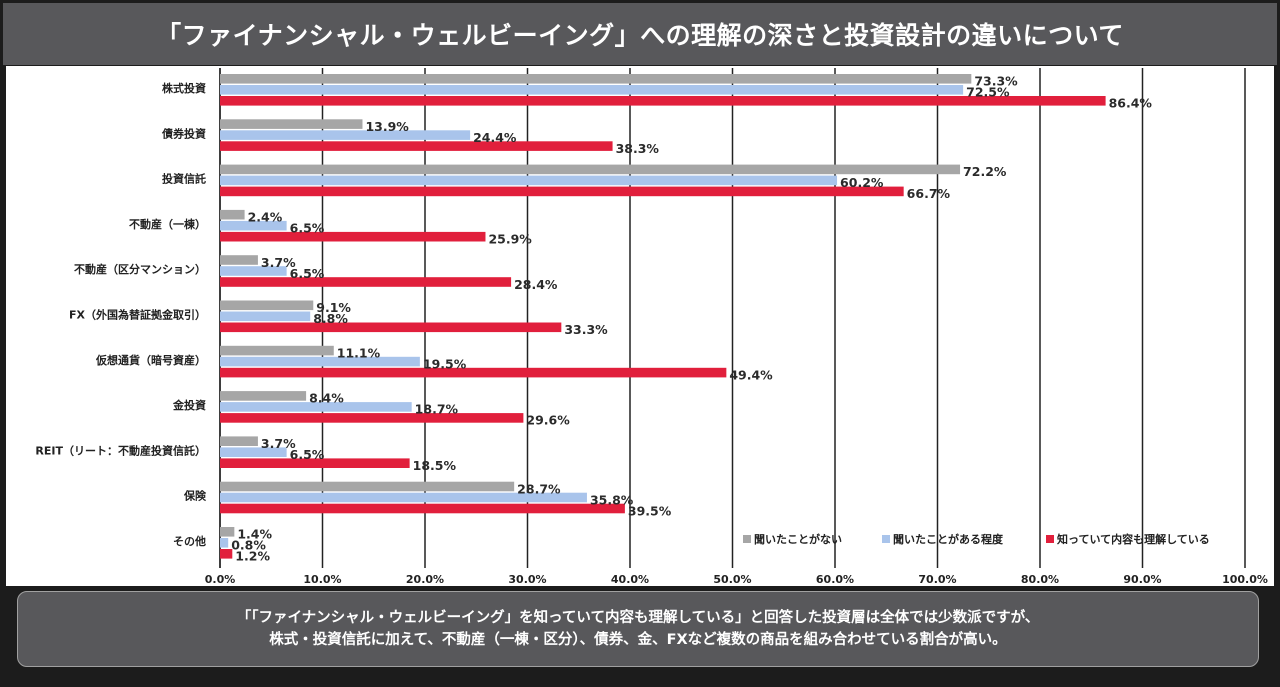  I want to click on x-tick-label: 50.0%, so click(732, 579).